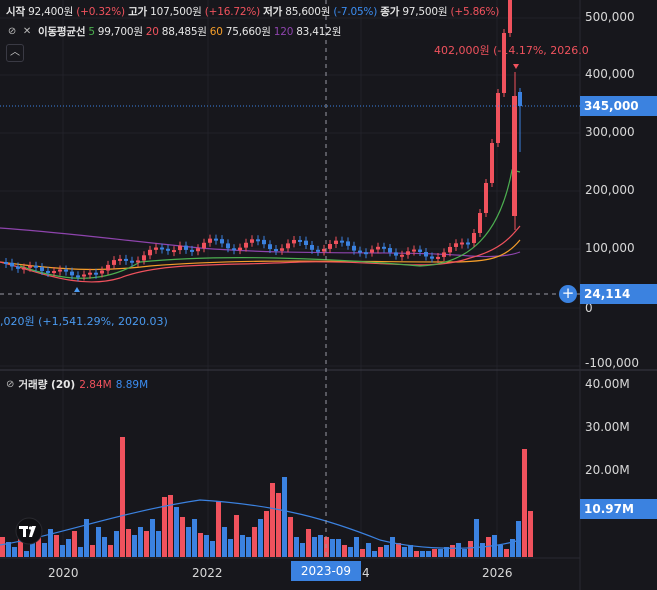 This screenshot has height=590, width=657. Describe the element at coordinates (390, 12) in the screenshot. I see `close-label: 종가` at that location.